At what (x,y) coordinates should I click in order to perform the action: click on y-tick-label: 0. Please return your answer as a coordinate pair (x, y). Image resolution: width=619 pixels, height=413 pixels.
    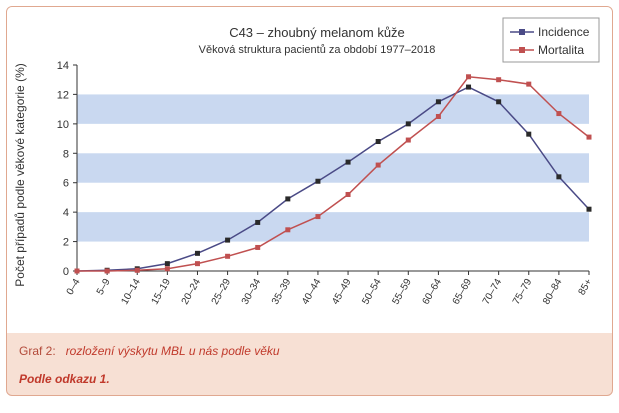
    Looking at the image, I should click on (66, 272).